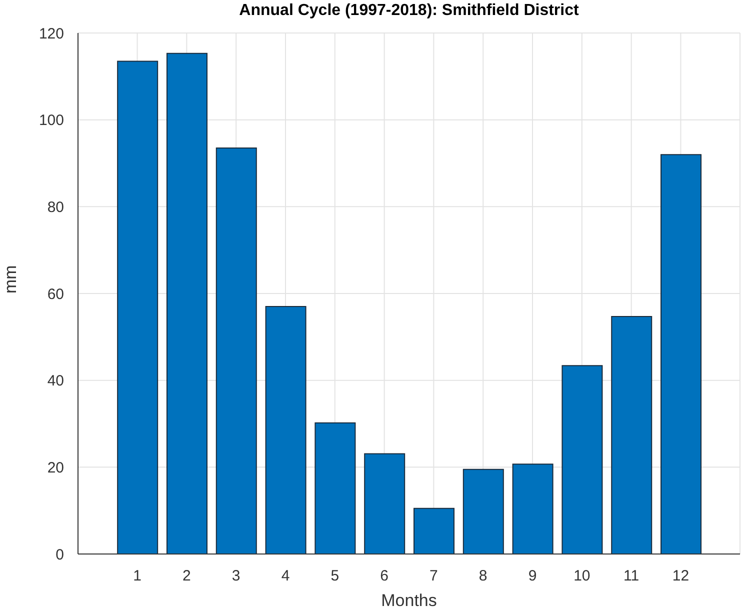 Image resolution: width=743 pixels, height=616 pixels. Describe the element at coordinates (632, 576) in the screenshot. I see `x-tick-label: 11` at that location.